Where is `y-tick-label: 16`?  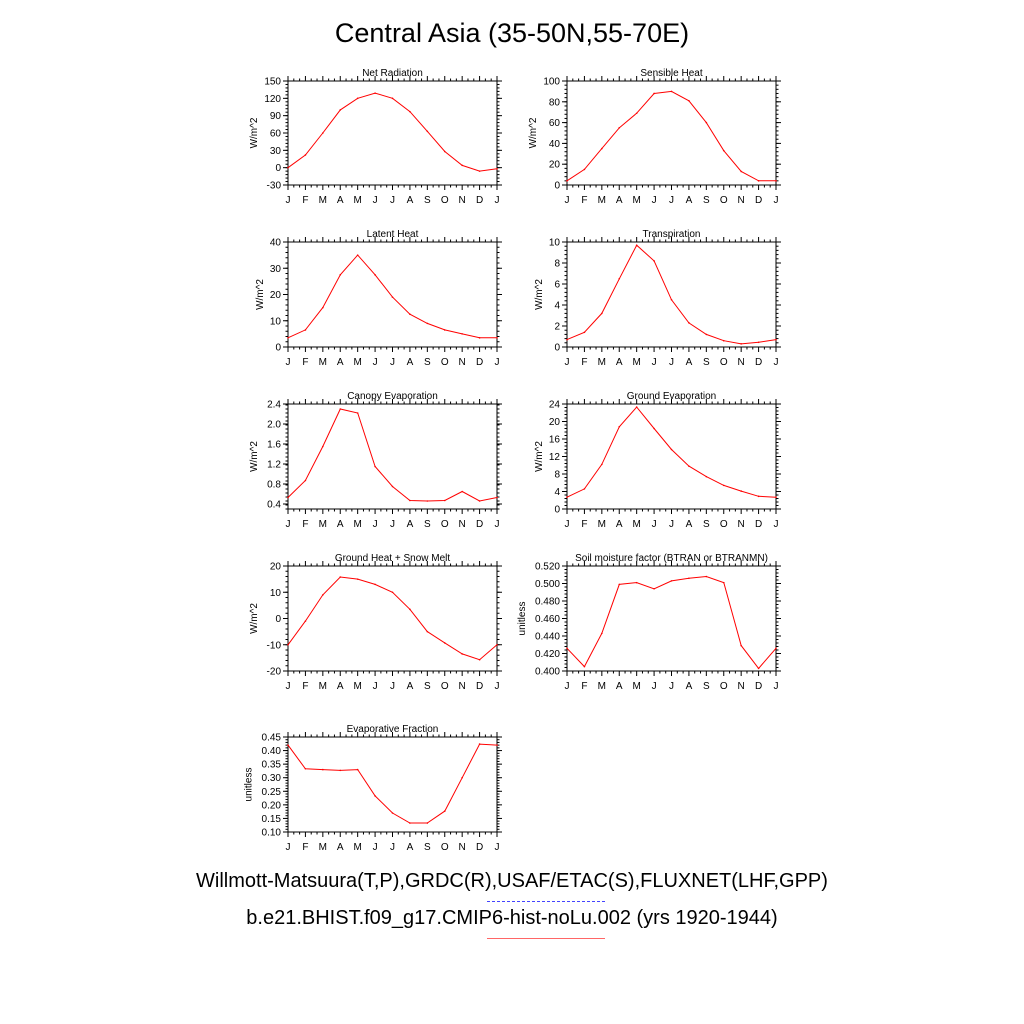
y-tick-label: 16 is located at coordinates (555, 440).